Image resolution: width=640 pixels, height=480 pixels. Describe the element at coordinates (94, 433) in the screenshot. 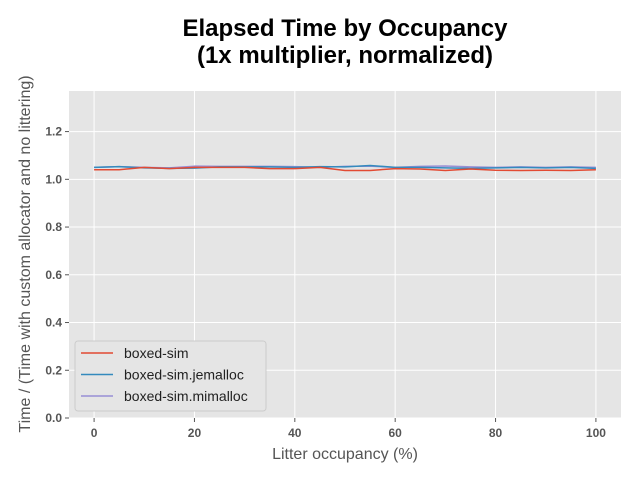

I see `x-tick-label: 0` at that location.